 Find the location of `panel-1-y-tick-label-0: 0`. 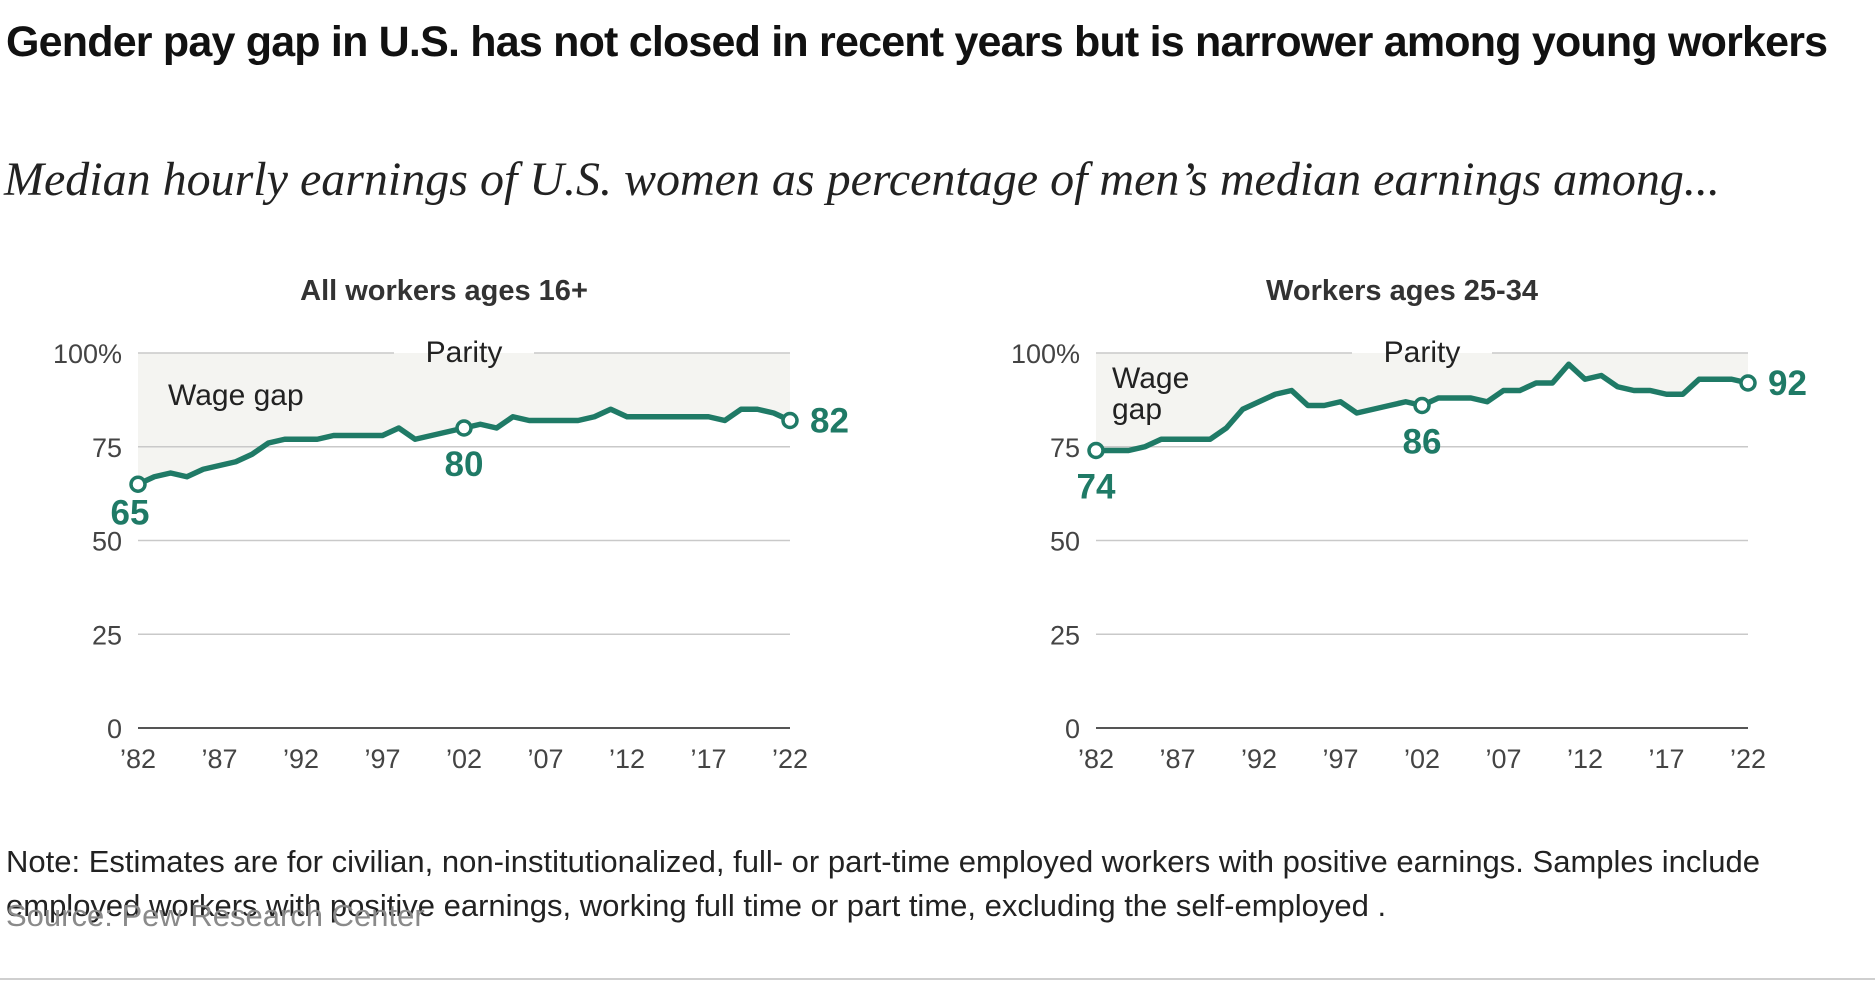

panel-1-y-tick-label-0: 0 is located at coordinates (114, 729).